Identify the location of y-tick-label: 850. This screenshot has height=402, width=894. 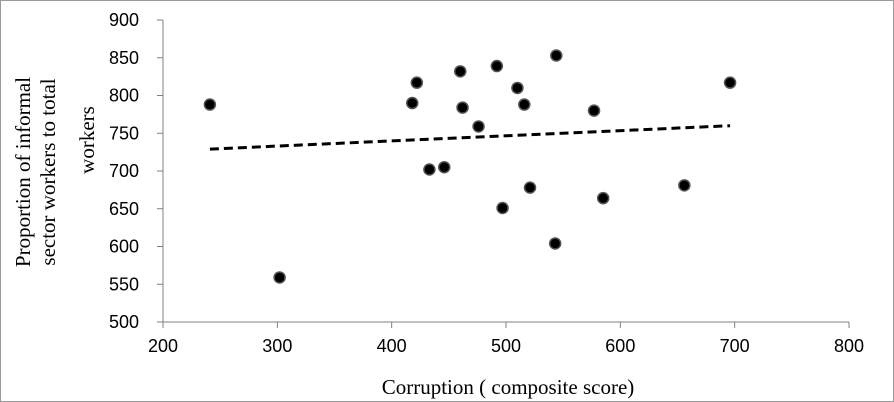
(124, 58).